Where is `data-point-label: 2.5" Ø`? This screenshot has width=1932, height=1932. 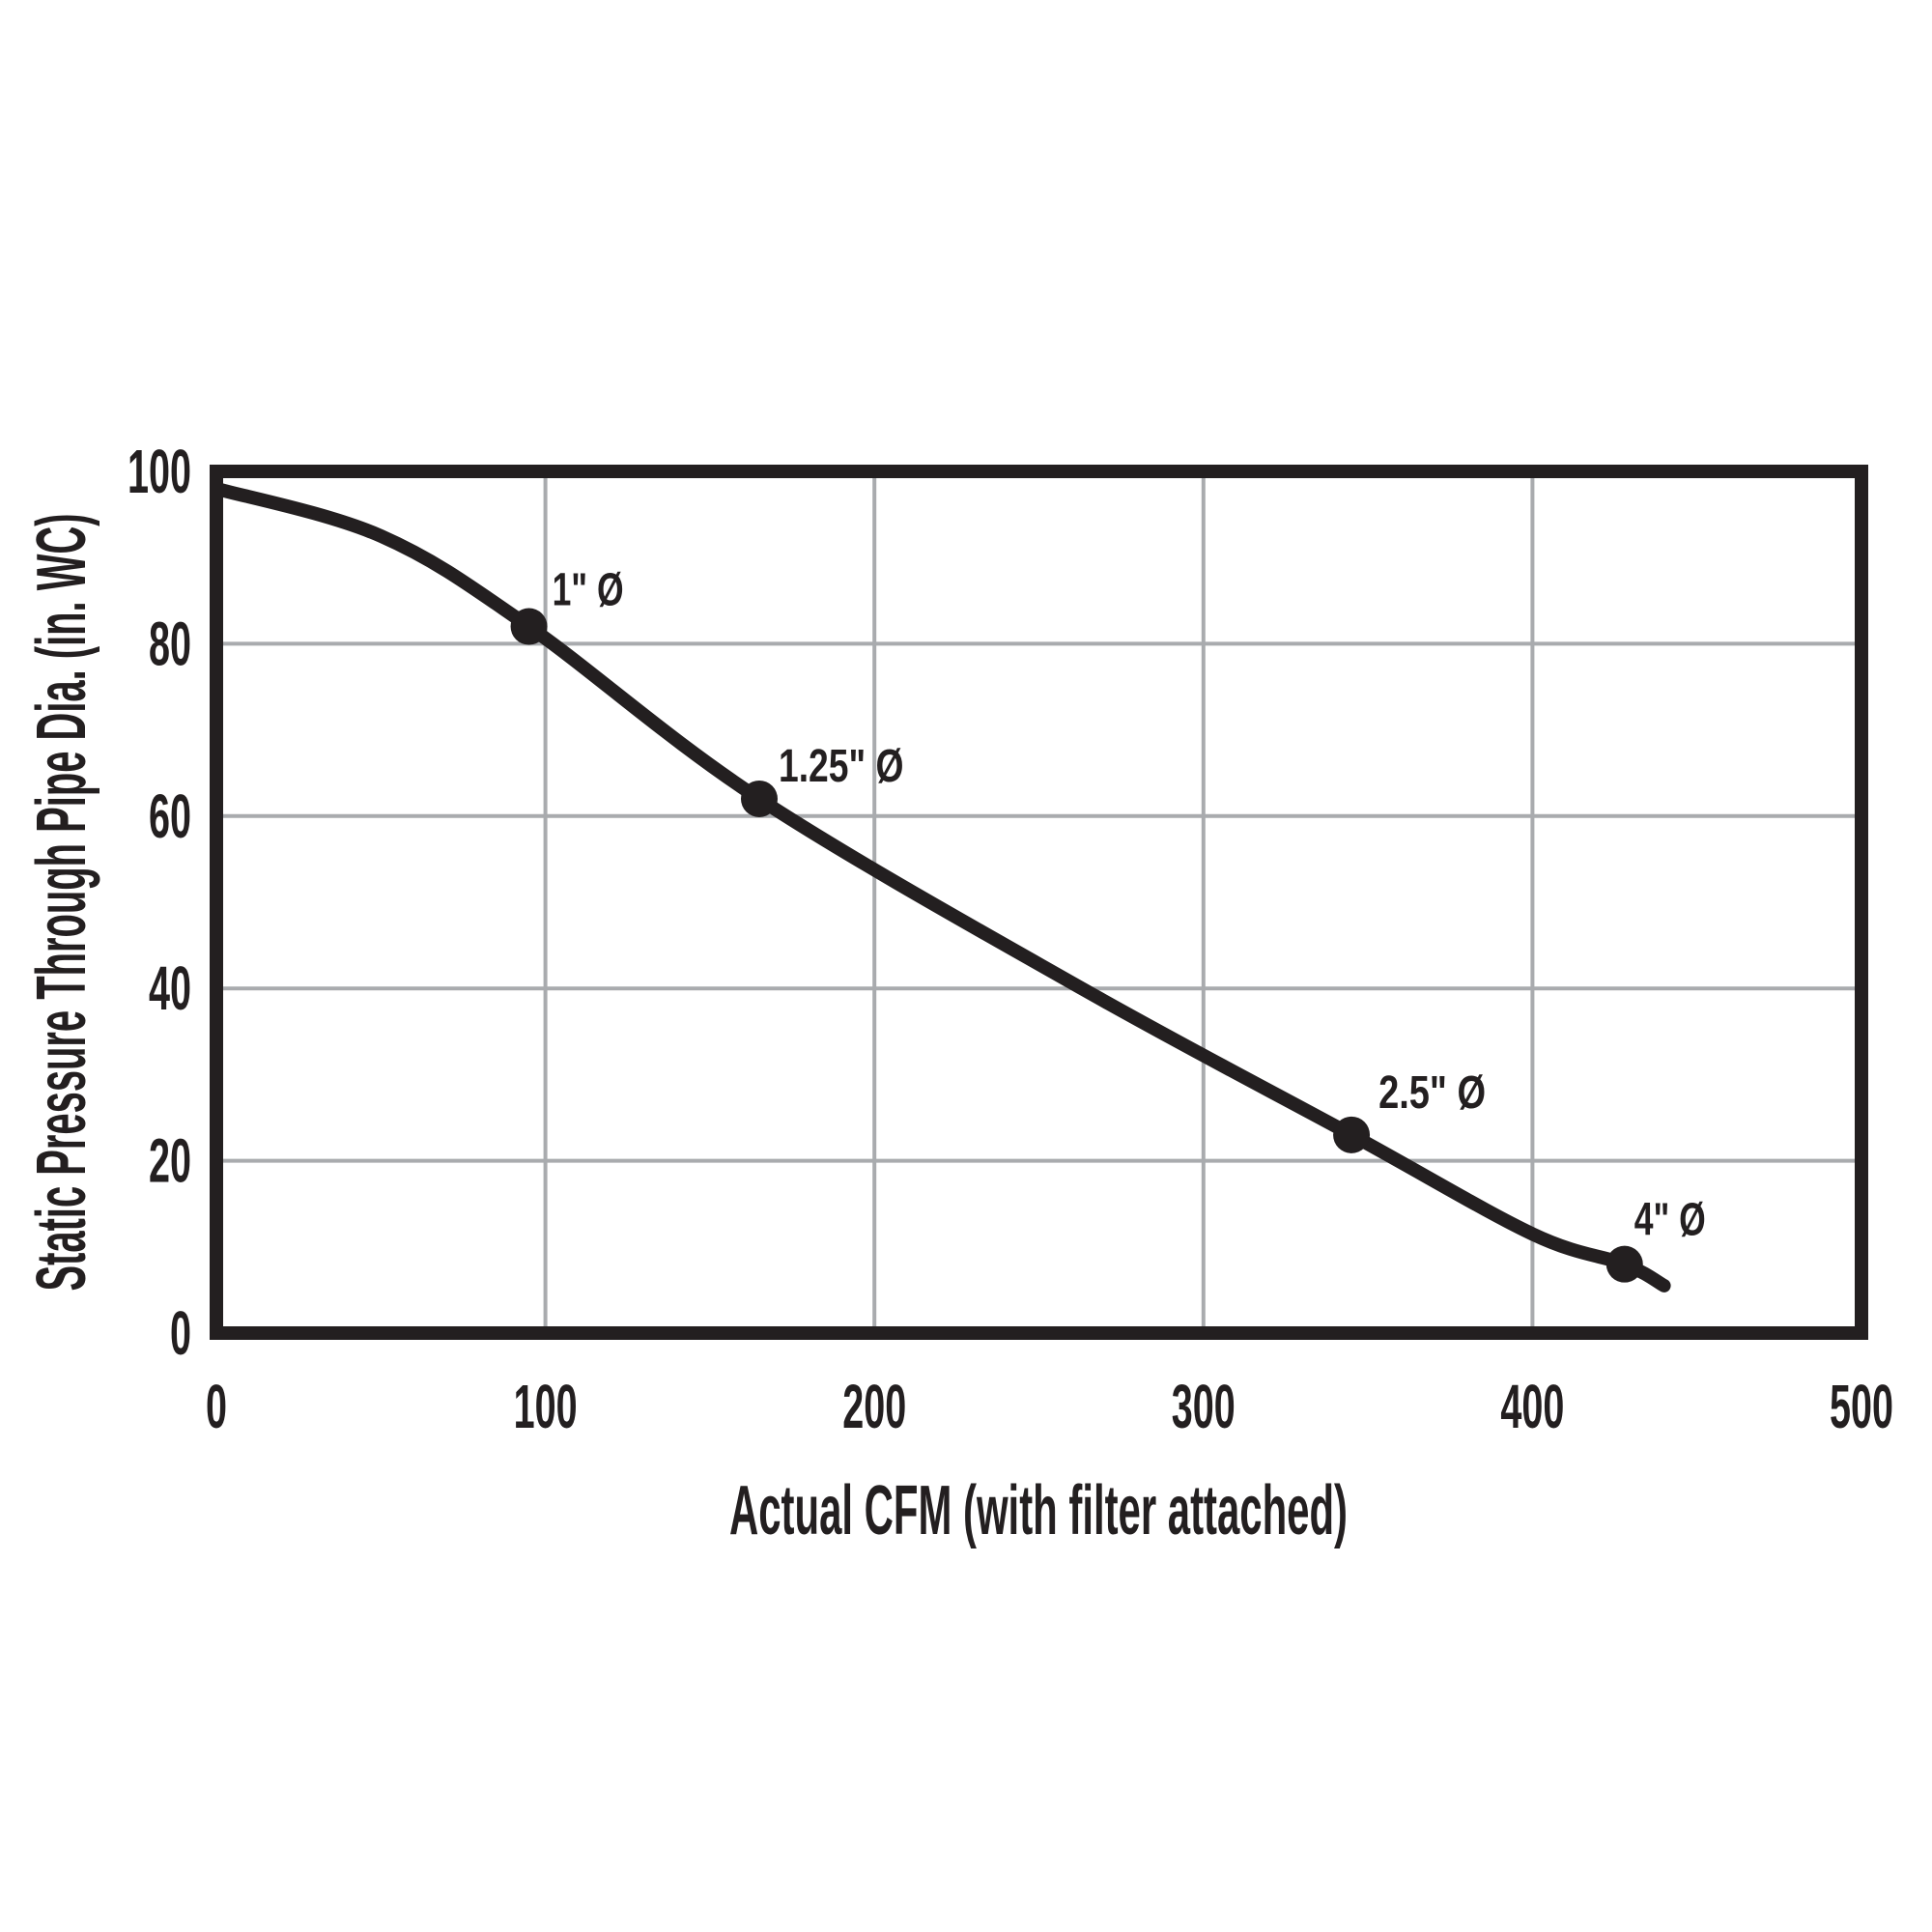 data-point-label: 2.5" Ø is located at coordinates (1432, 1093).